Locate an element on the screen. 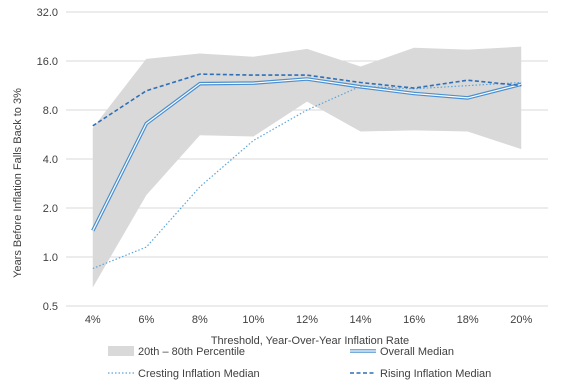 The height and width of the screenshot is (390, 564). legend-item: Rising Inflation Median is located at coordinates (420, 374).